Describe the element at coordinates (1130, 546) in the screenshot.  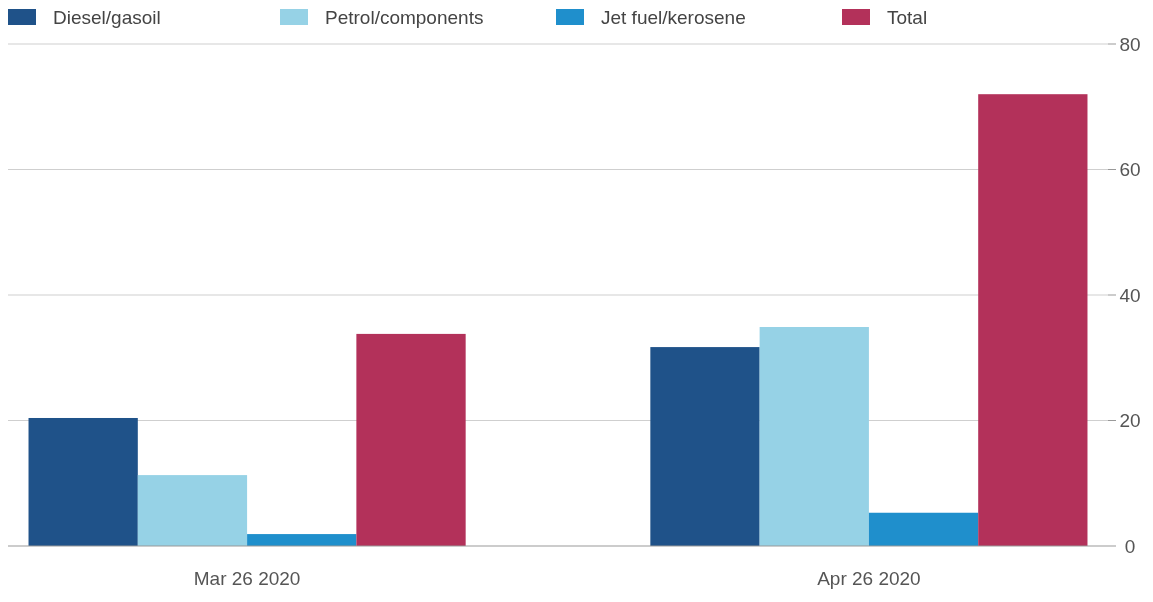
I see `y-tick-label: 0` at that location.